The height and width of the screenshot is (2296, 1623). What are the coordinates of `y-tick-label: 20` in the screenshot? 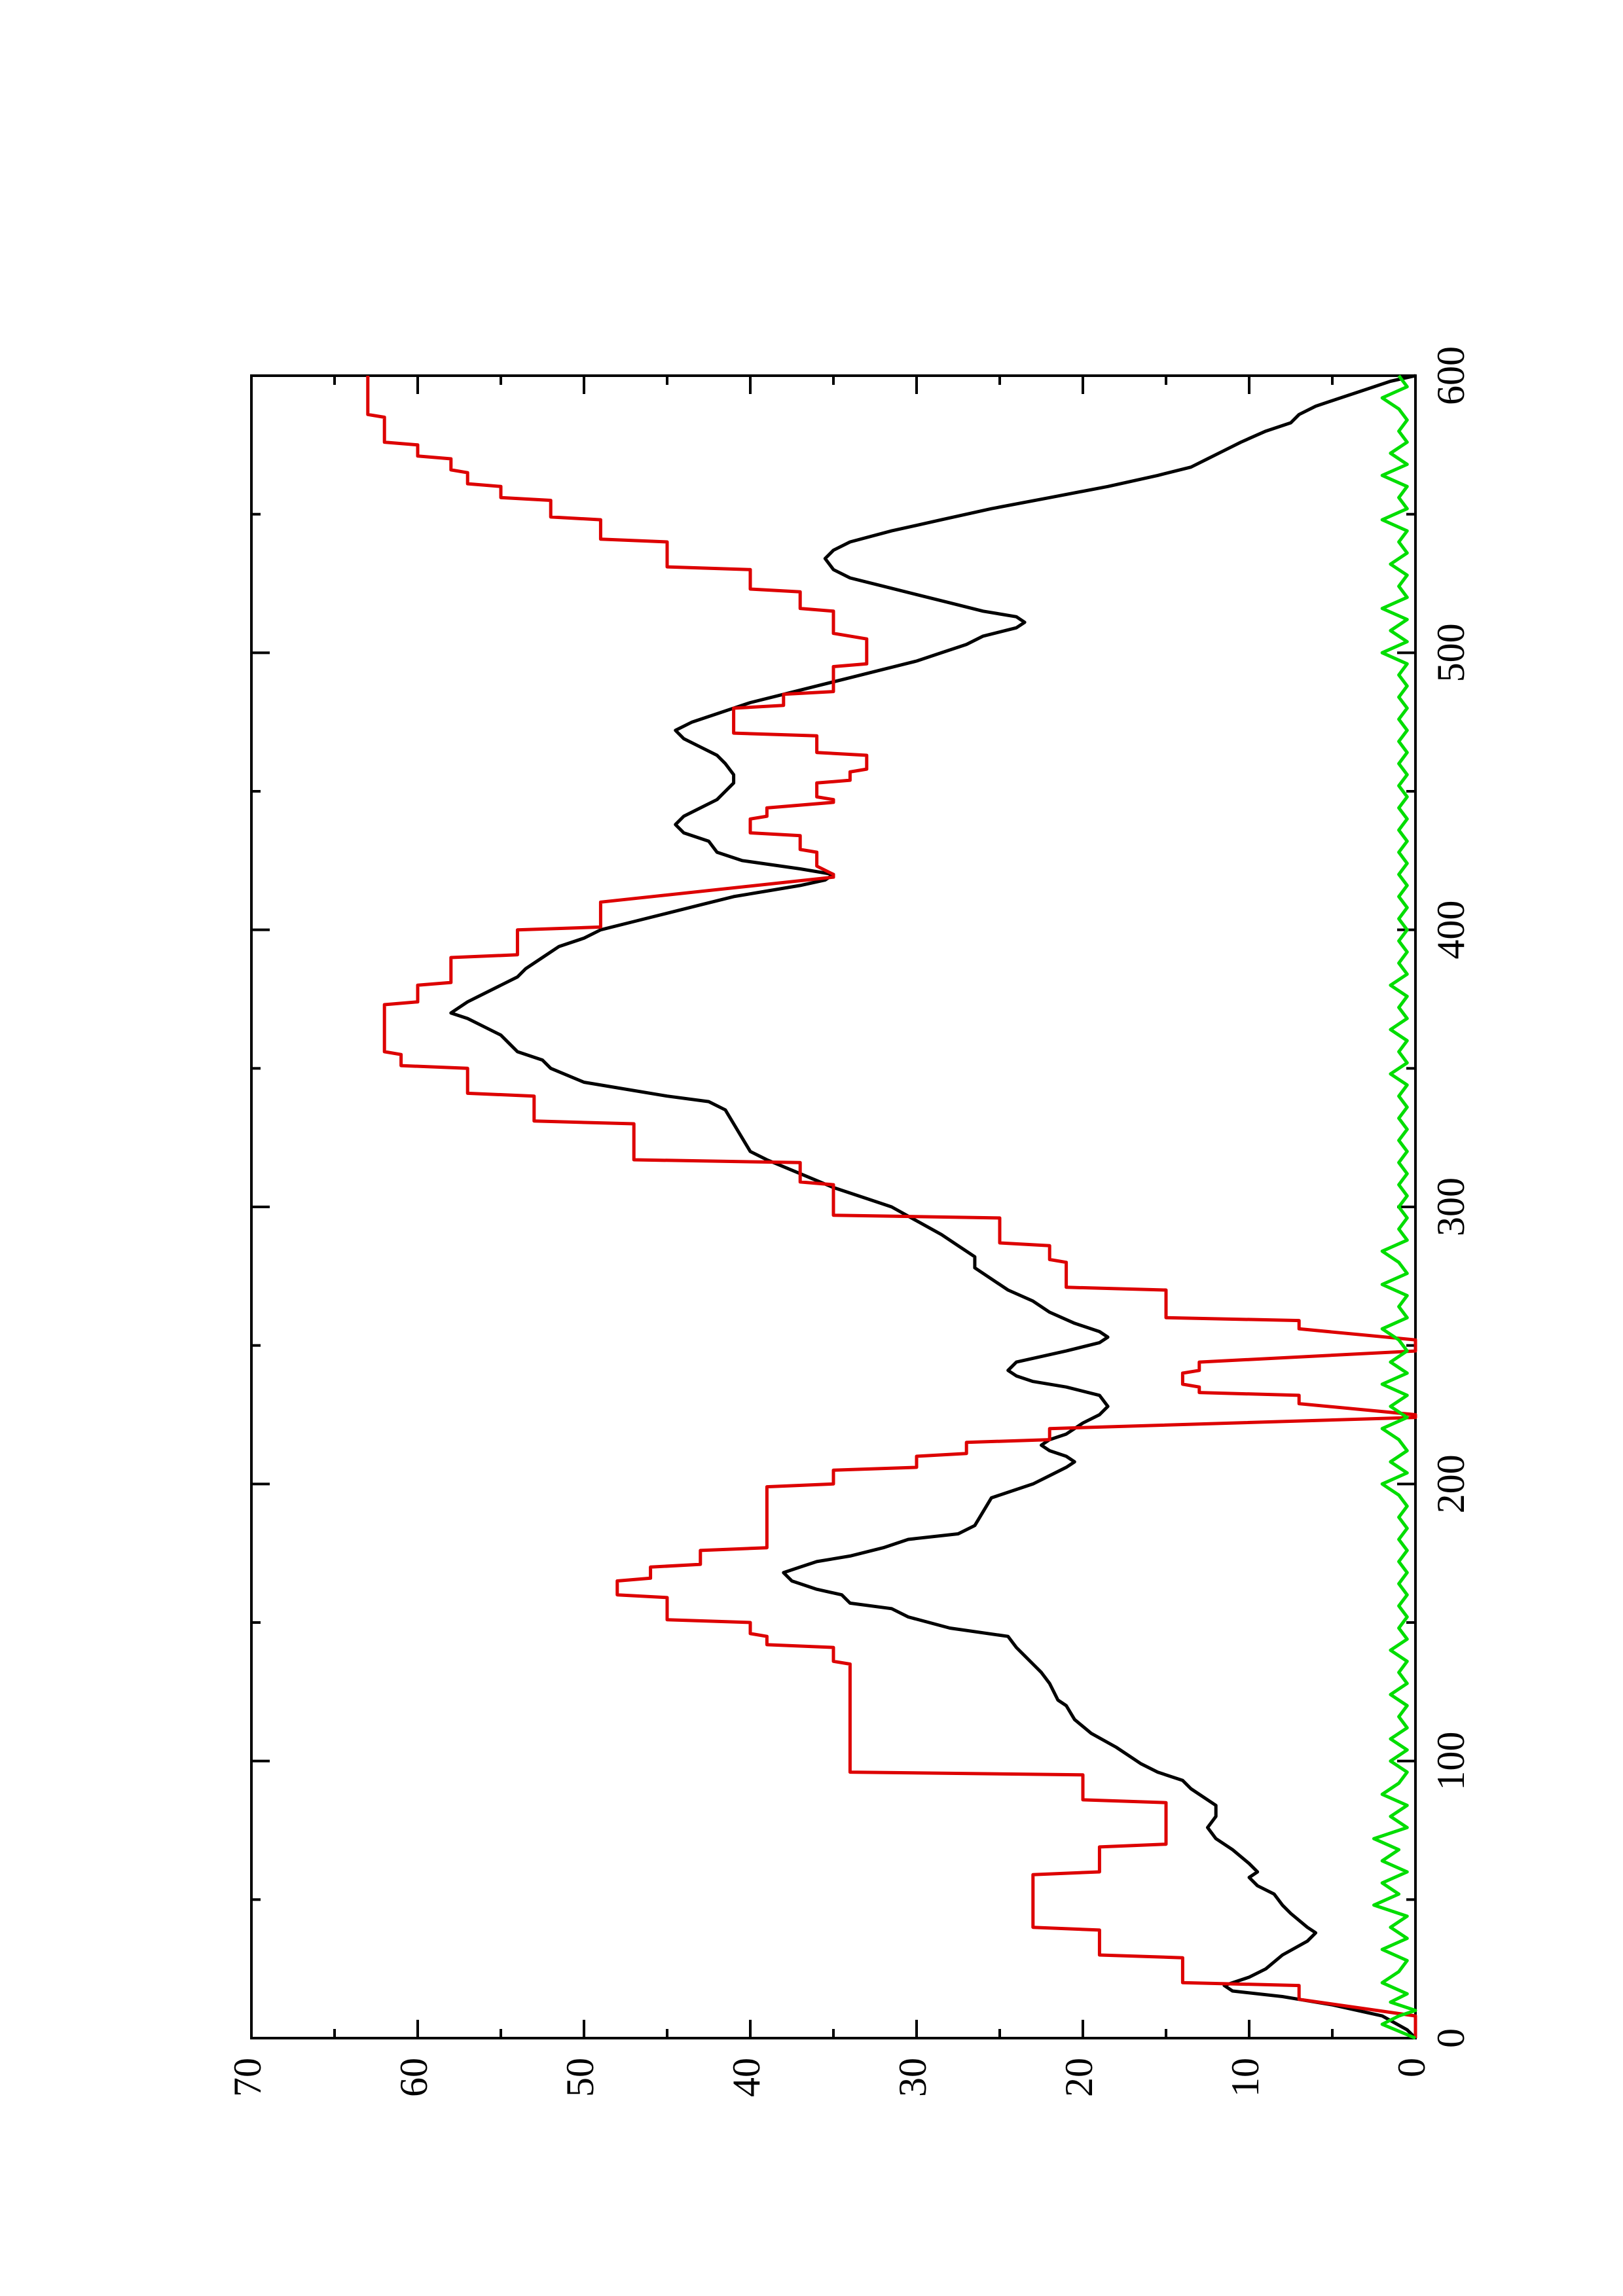 It's located at (1079, 2077).